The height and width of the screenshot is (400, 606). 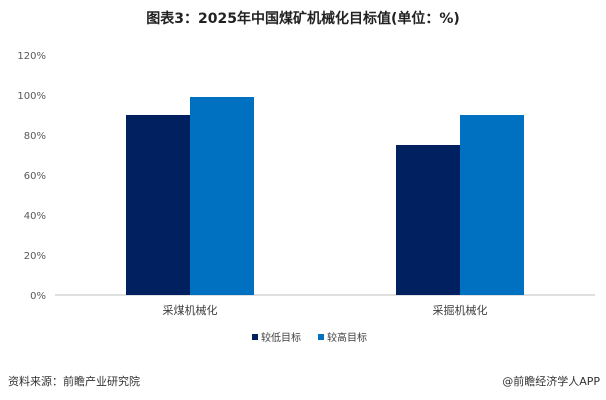 I want to click on y-tick-label: 0%, so click(x=38, y=296).